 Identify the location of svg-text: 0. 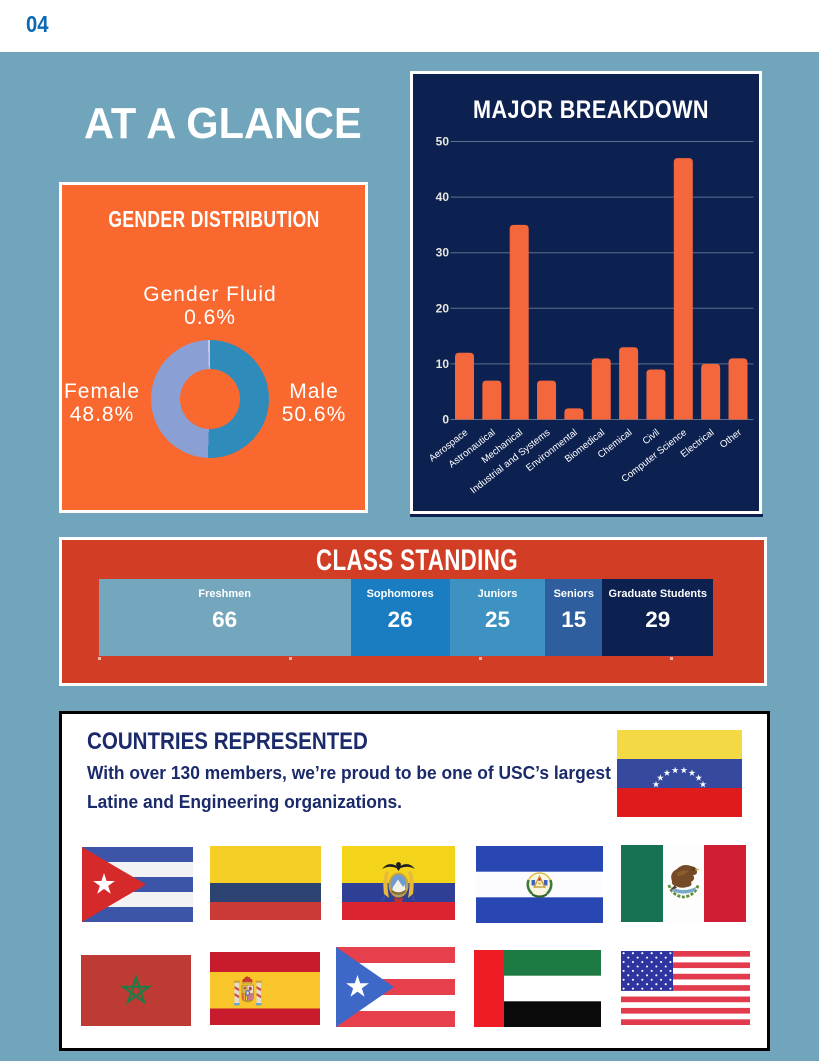
(445, 420).